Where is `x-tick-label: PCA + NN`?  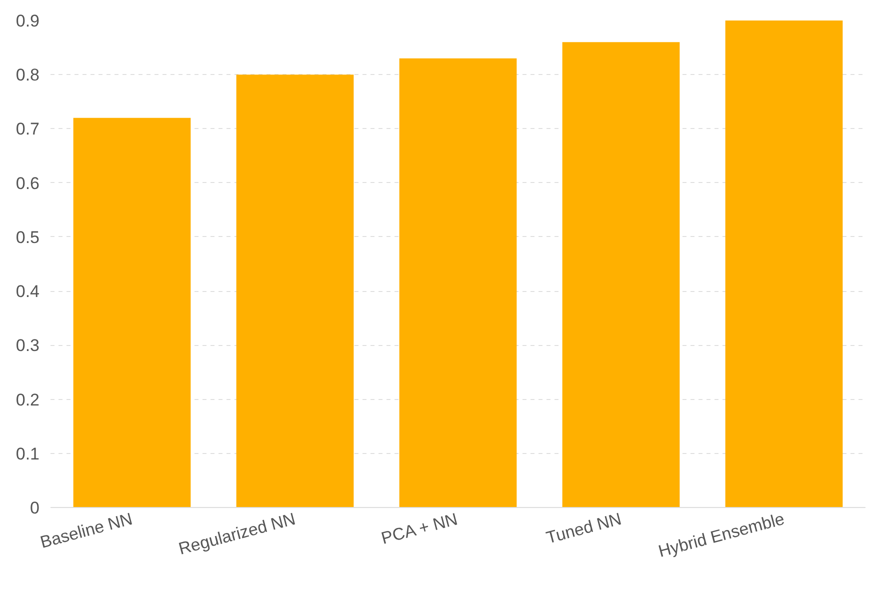
x-tick-label: PCA + NN is located at coordinates (419, 529).